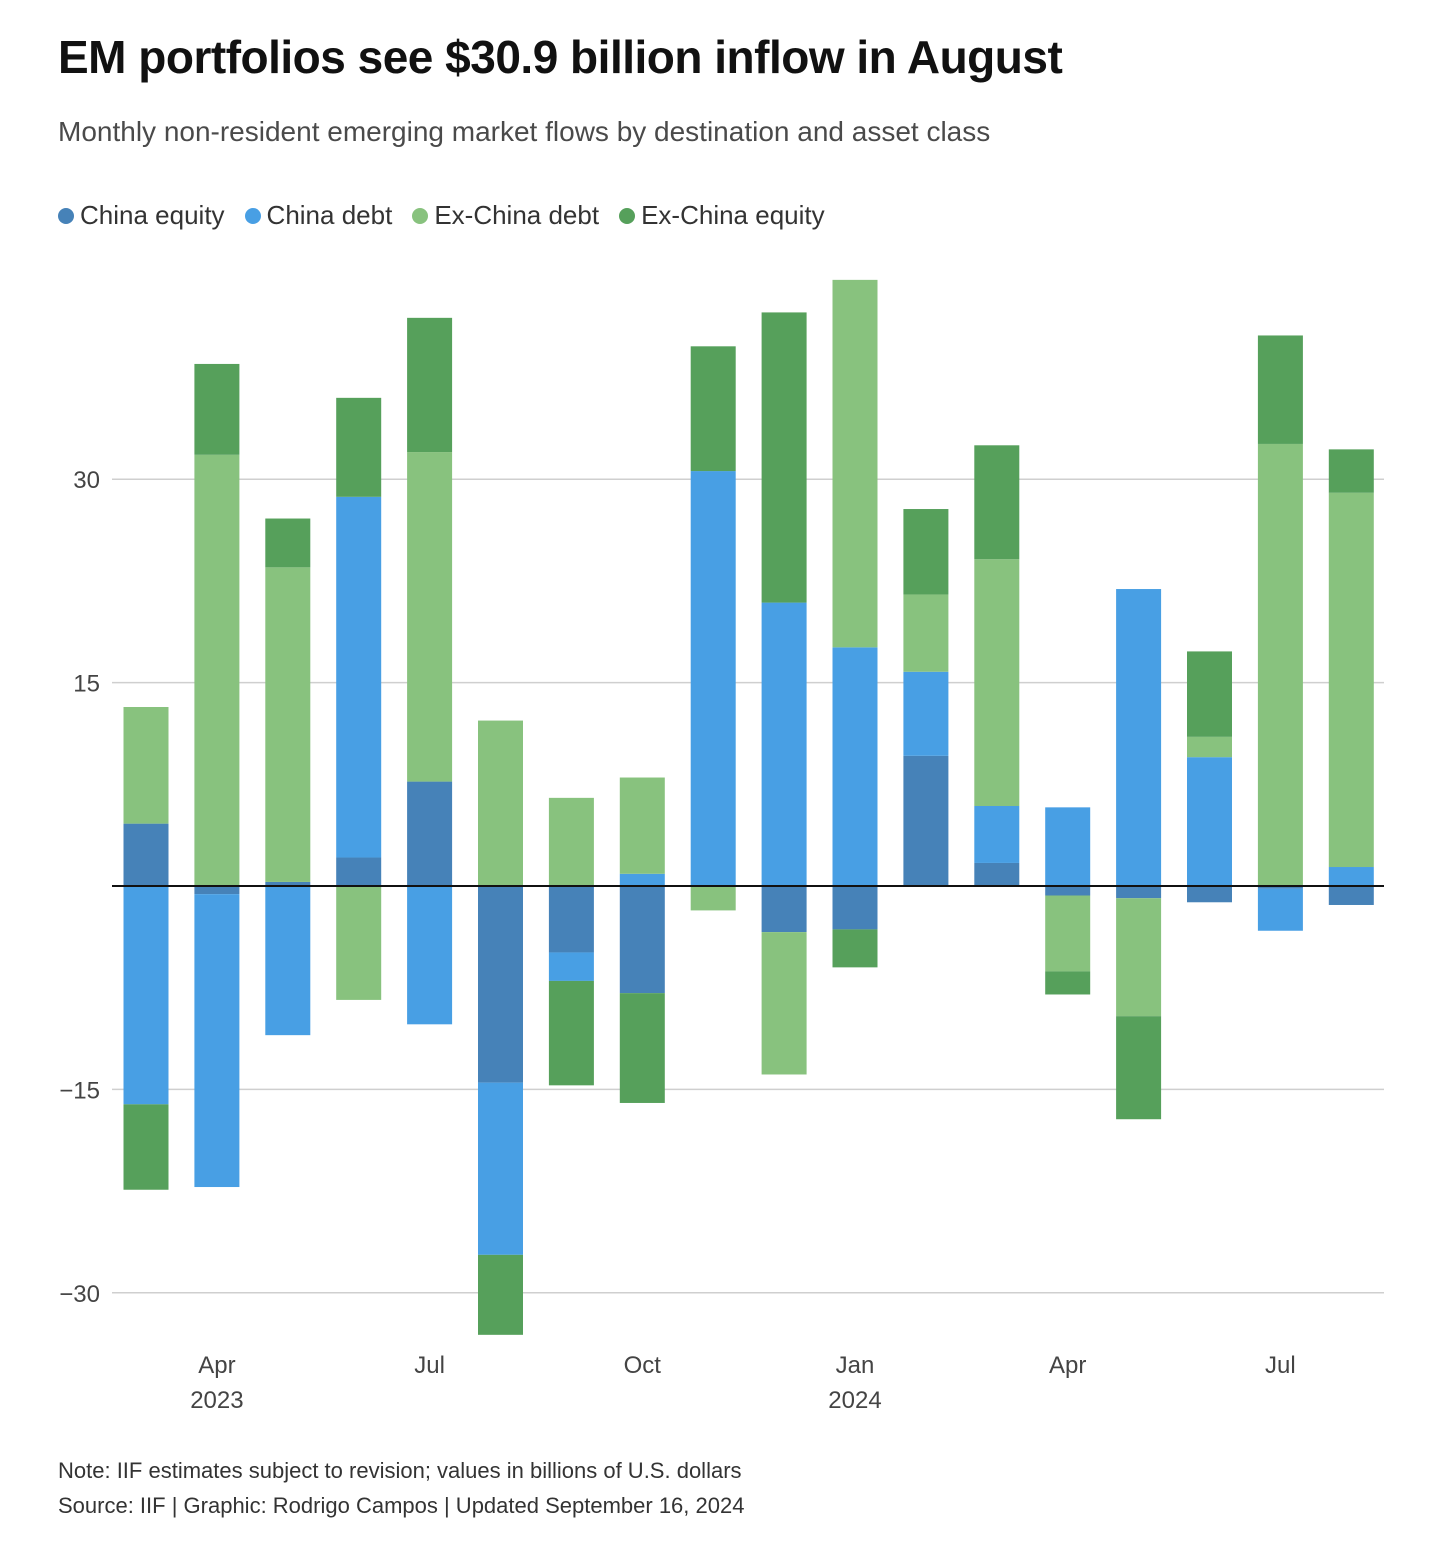 This screenshot has width=1446, height=1542. I want to click on legend-item-china-equity: China equity, so click(141, 215).